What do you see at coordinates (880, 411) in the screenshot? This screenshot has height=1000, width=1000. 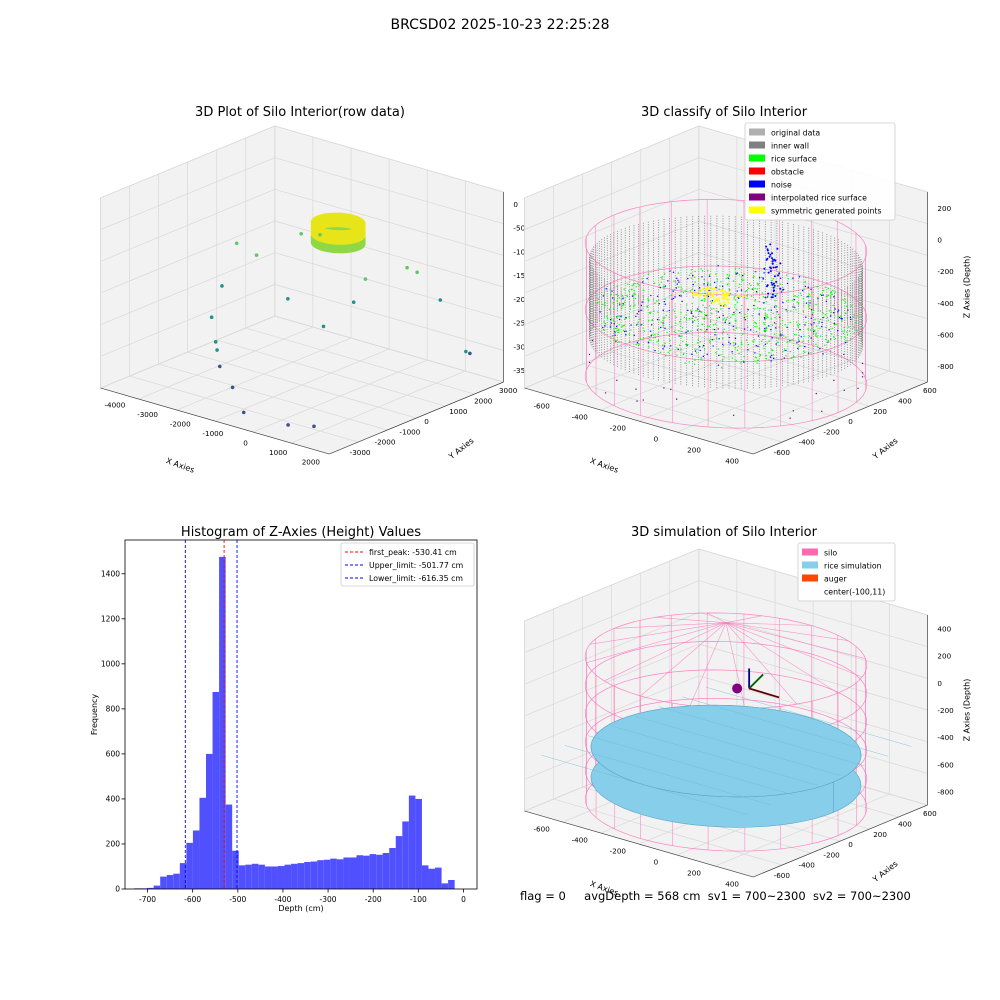 I see `y-tick-label: 200` at bounding box center [880, 411].